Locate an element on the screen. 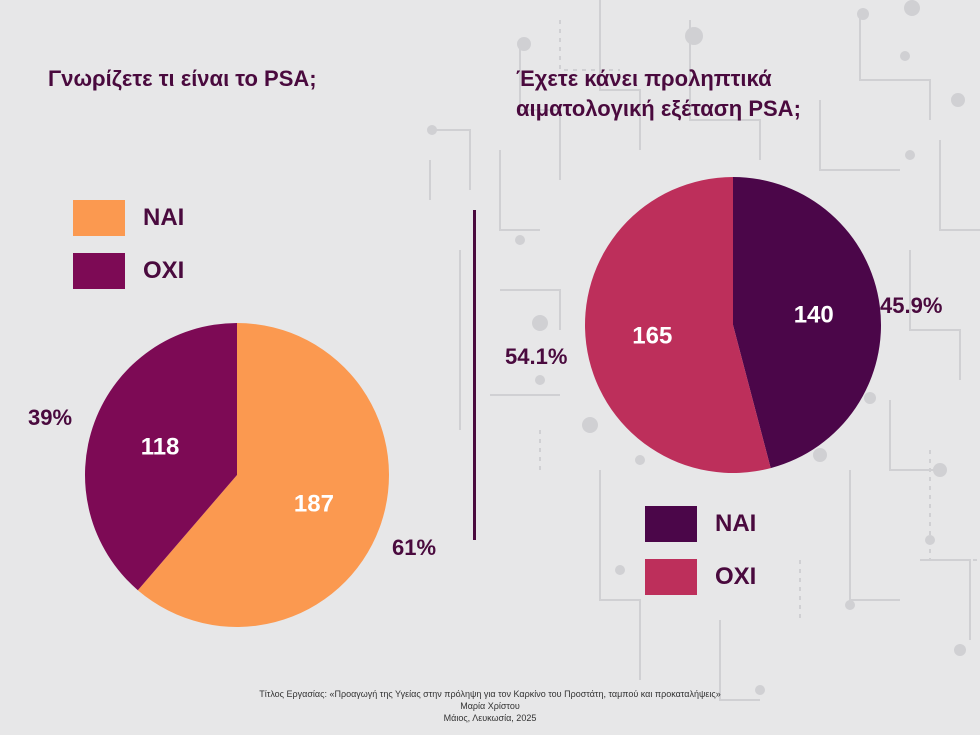 This screenshot has height=735, width=980. chart2-legend: ΝΑΙ ΟΧΙ is located at coordinates (700, 559).